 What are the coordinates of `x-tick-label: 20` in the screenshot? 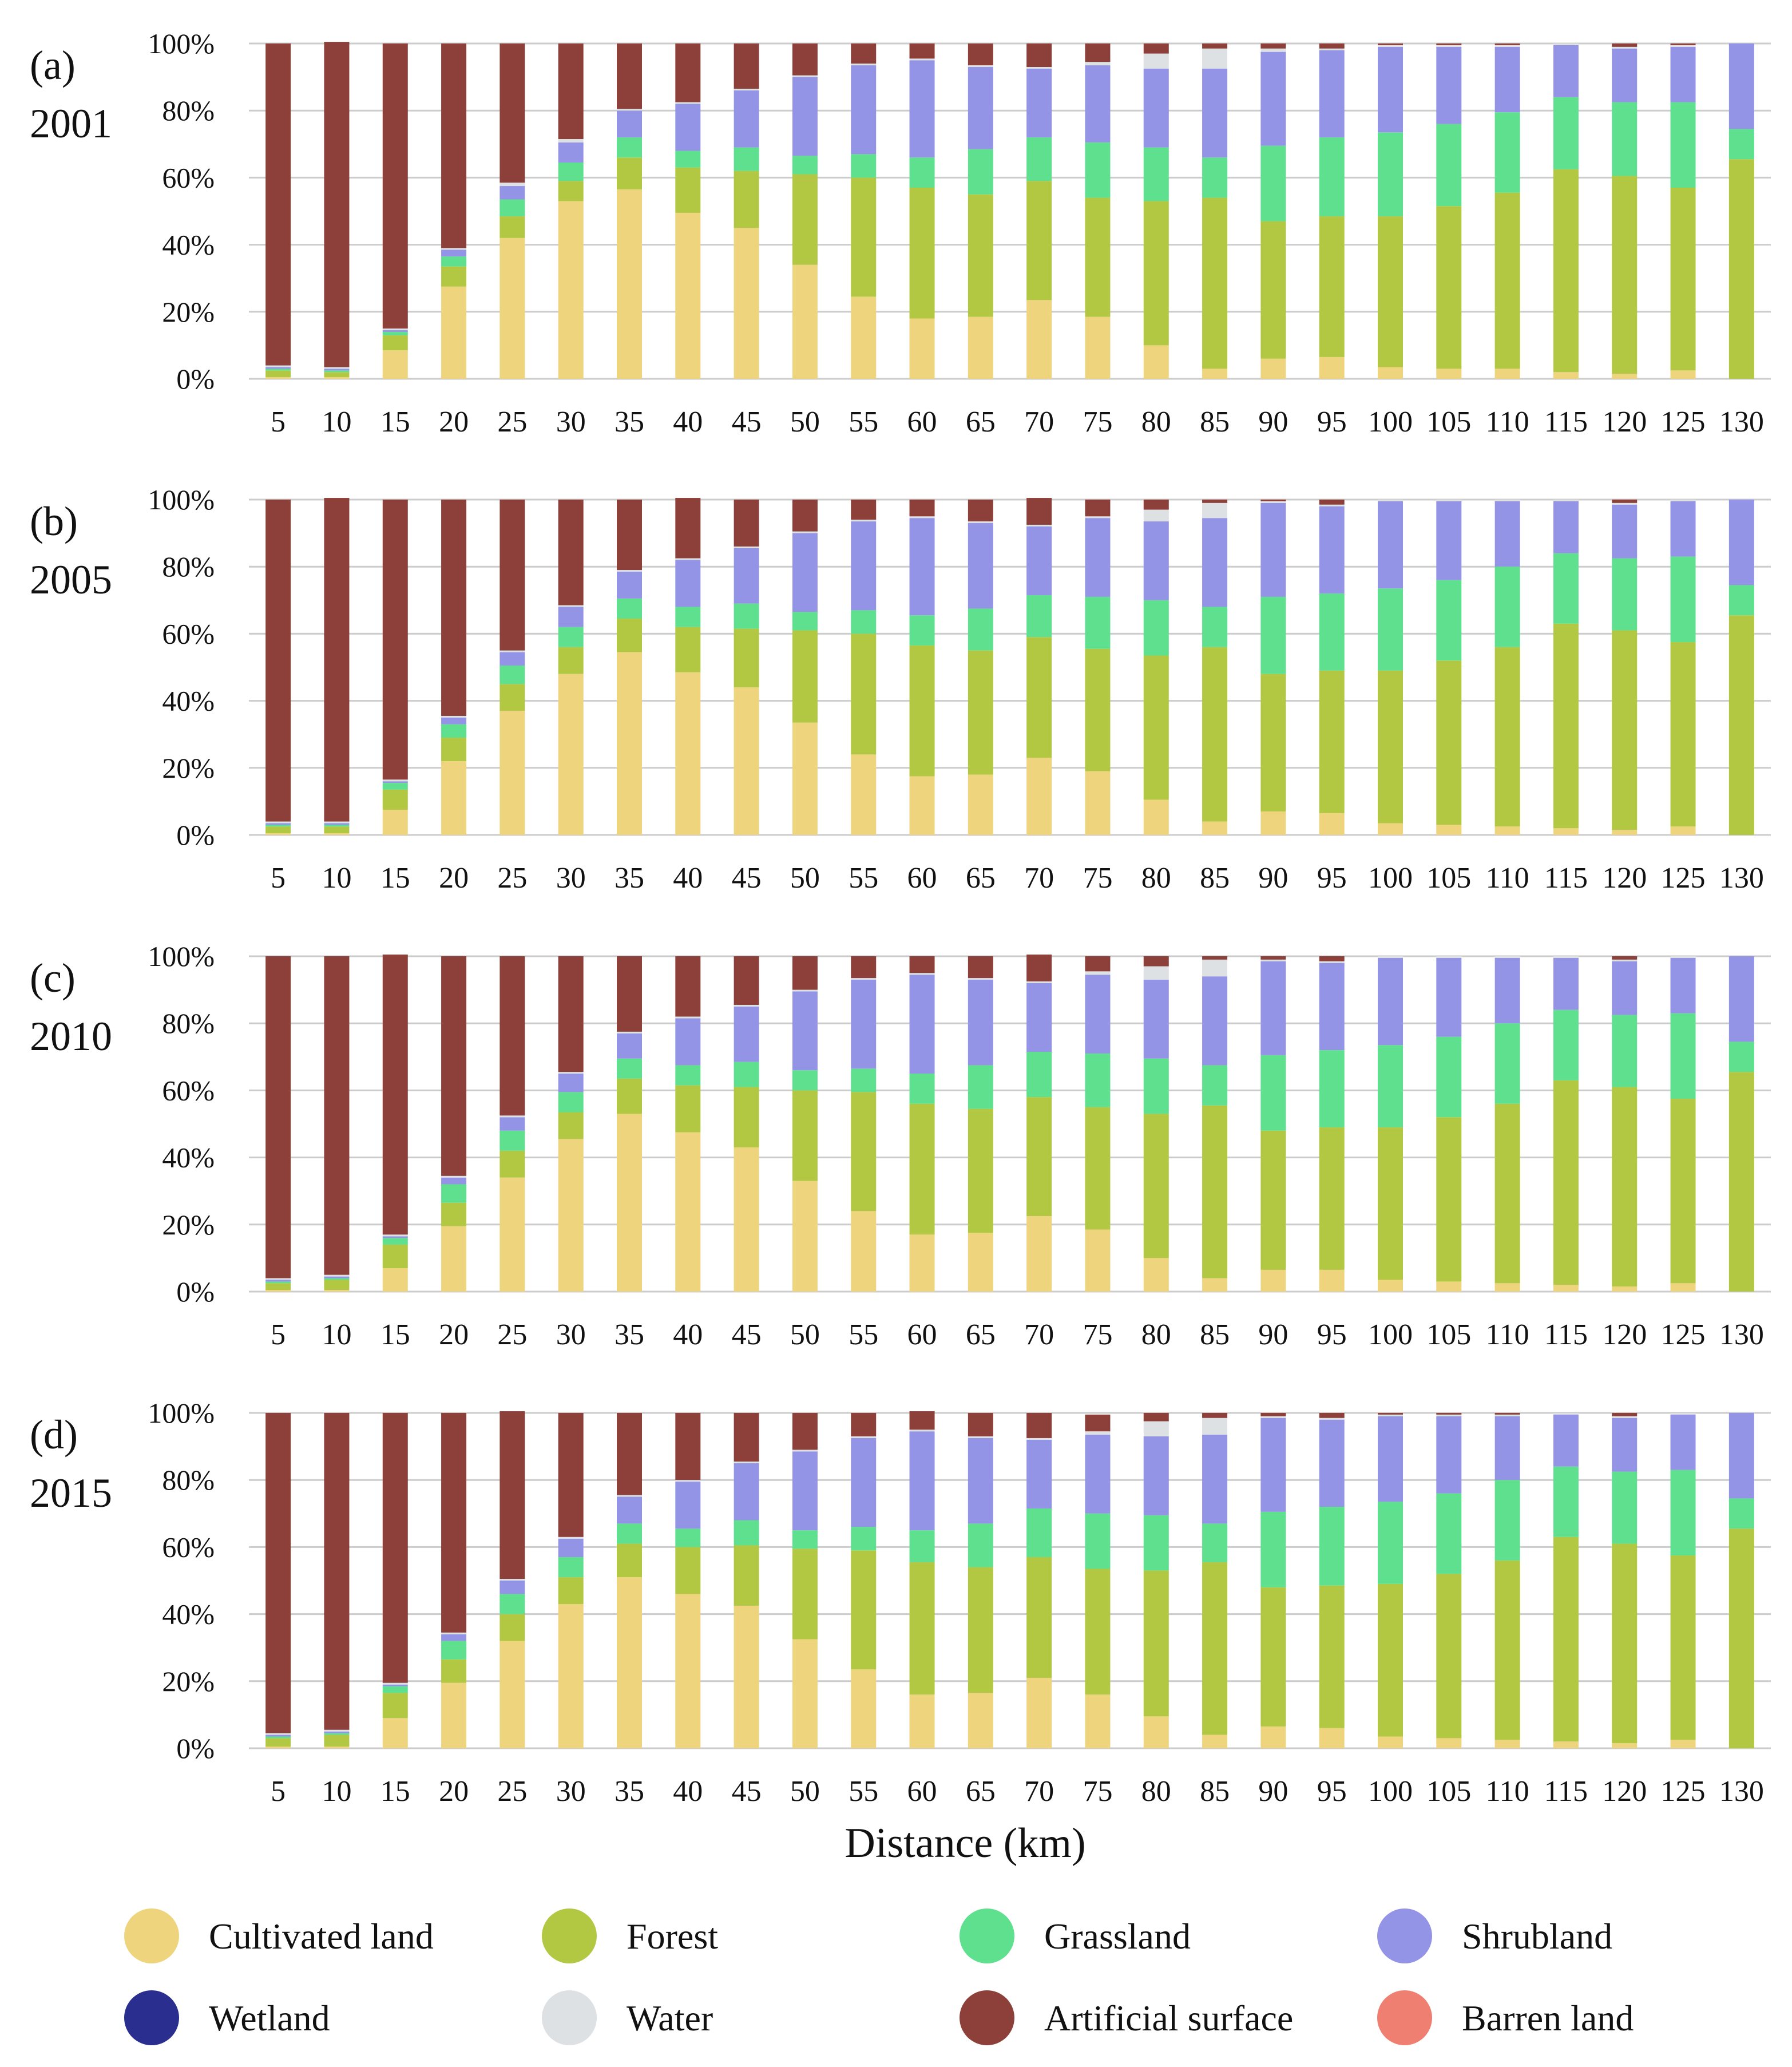 It's located at (454, 1791).